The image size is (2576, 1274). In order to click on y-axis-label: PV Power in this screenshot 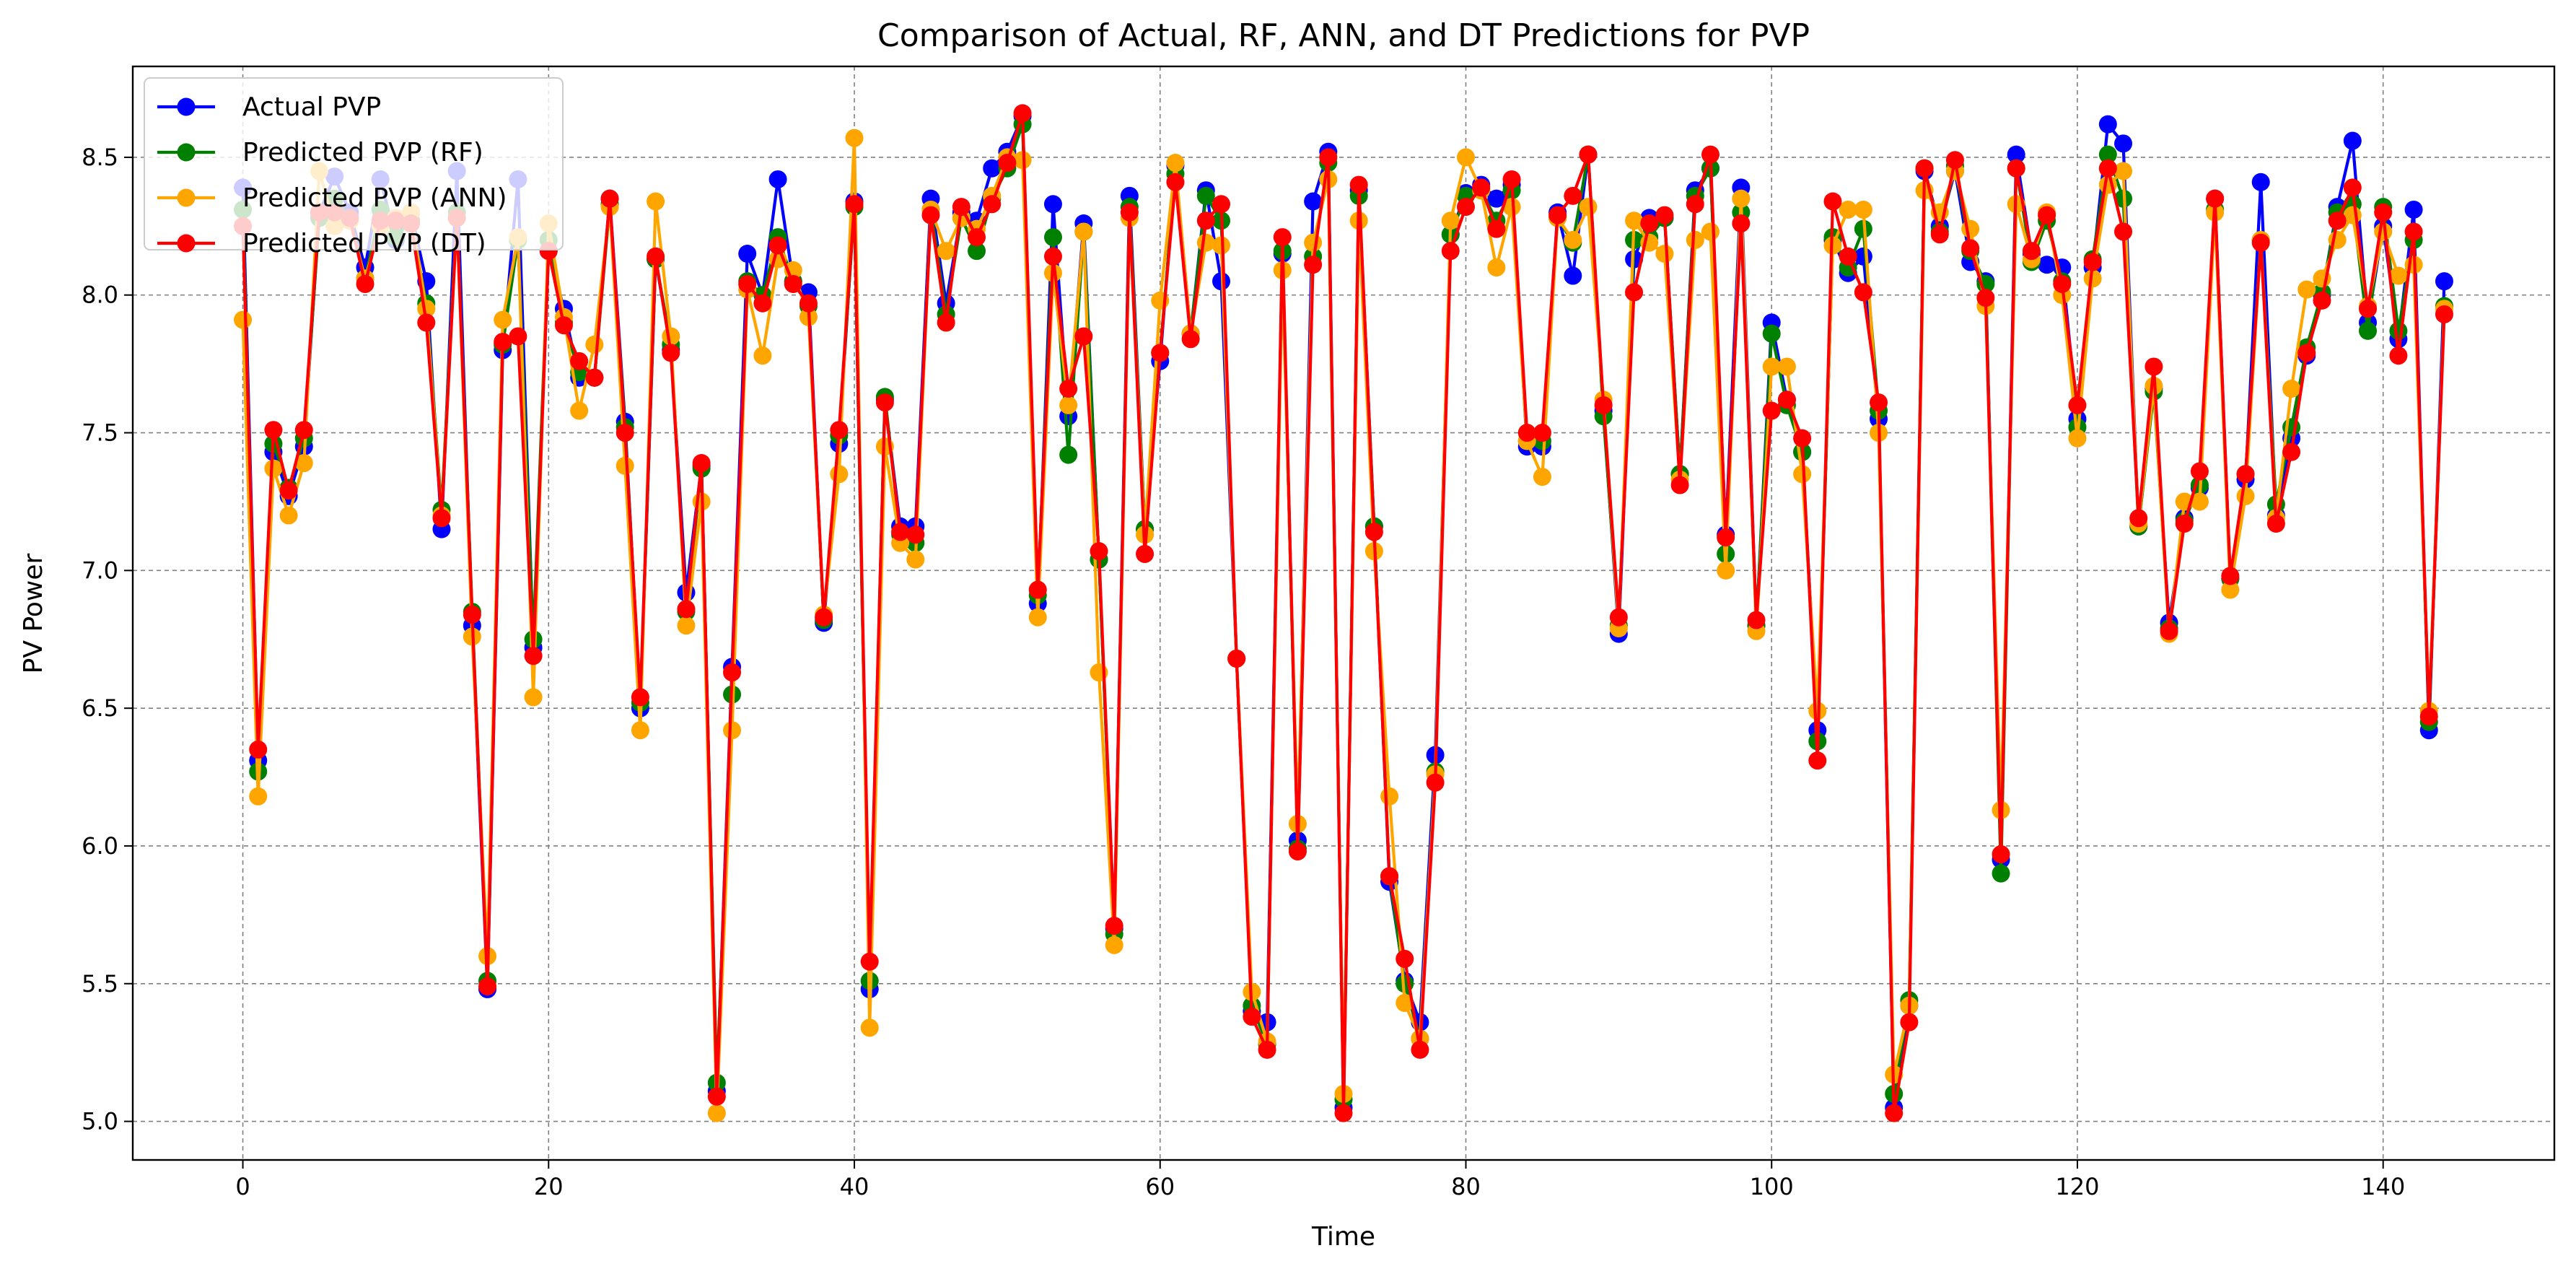, I will do `click(33, 613)`.